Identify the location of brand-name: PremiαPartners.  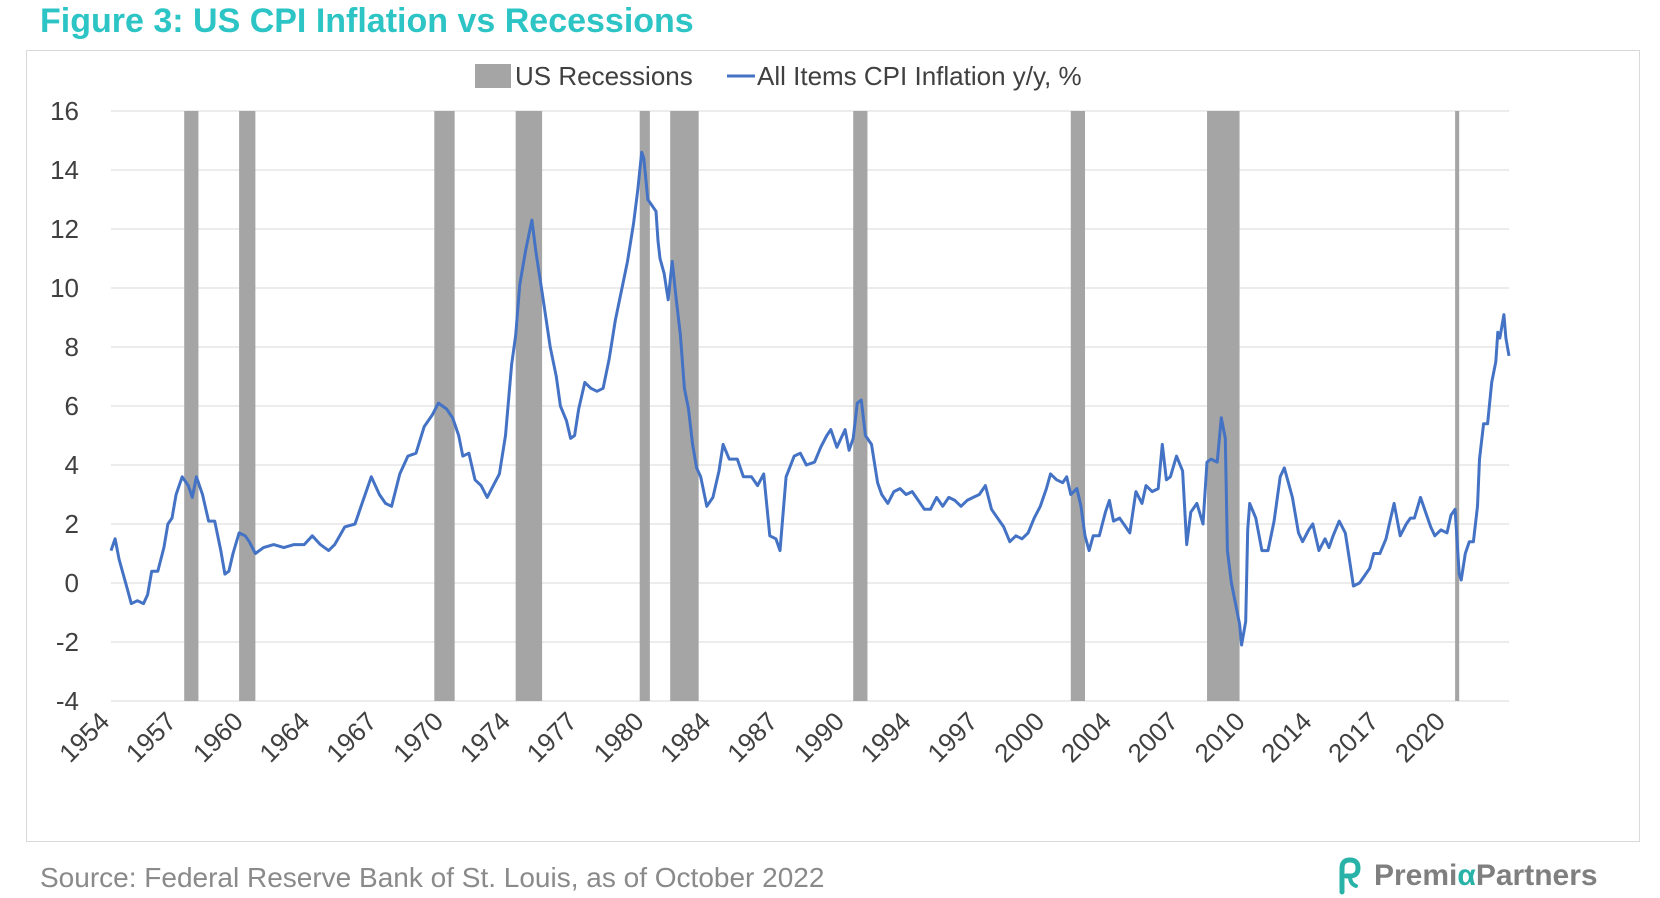
(1486, 875).